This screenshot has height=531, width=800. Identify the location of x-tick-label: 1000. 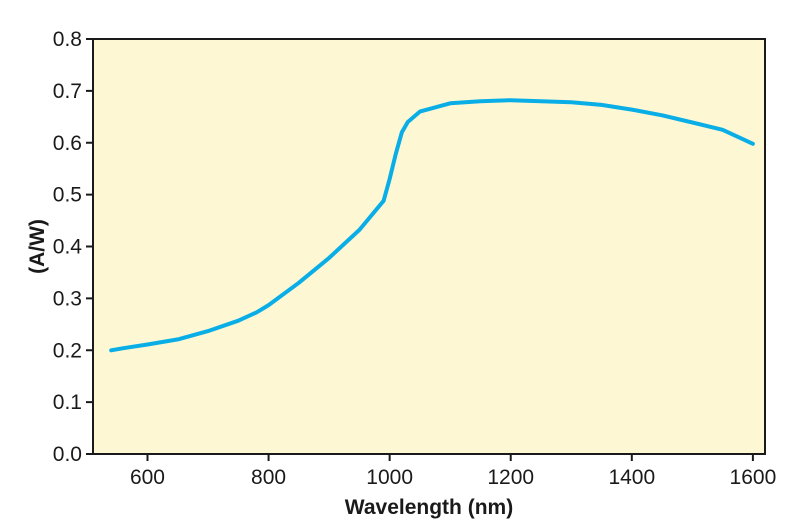
(389, 477).